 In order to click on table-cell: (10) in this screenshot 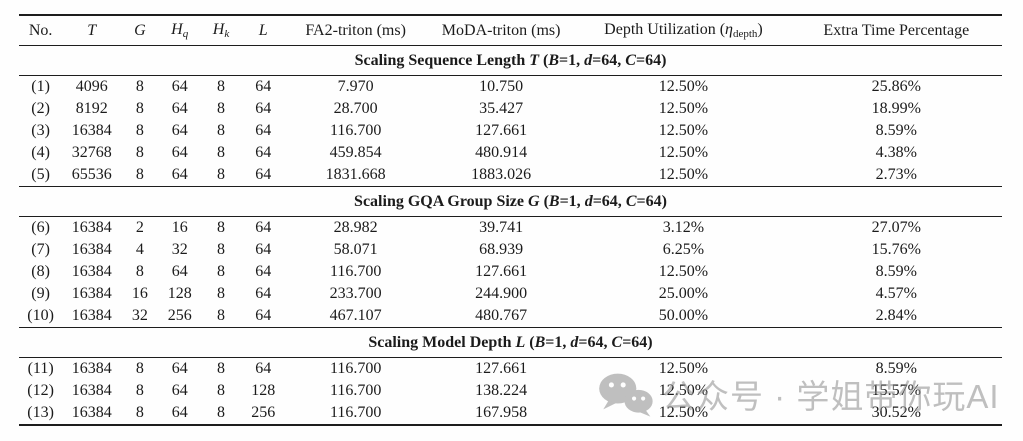, I will do `click(40, 315)`.